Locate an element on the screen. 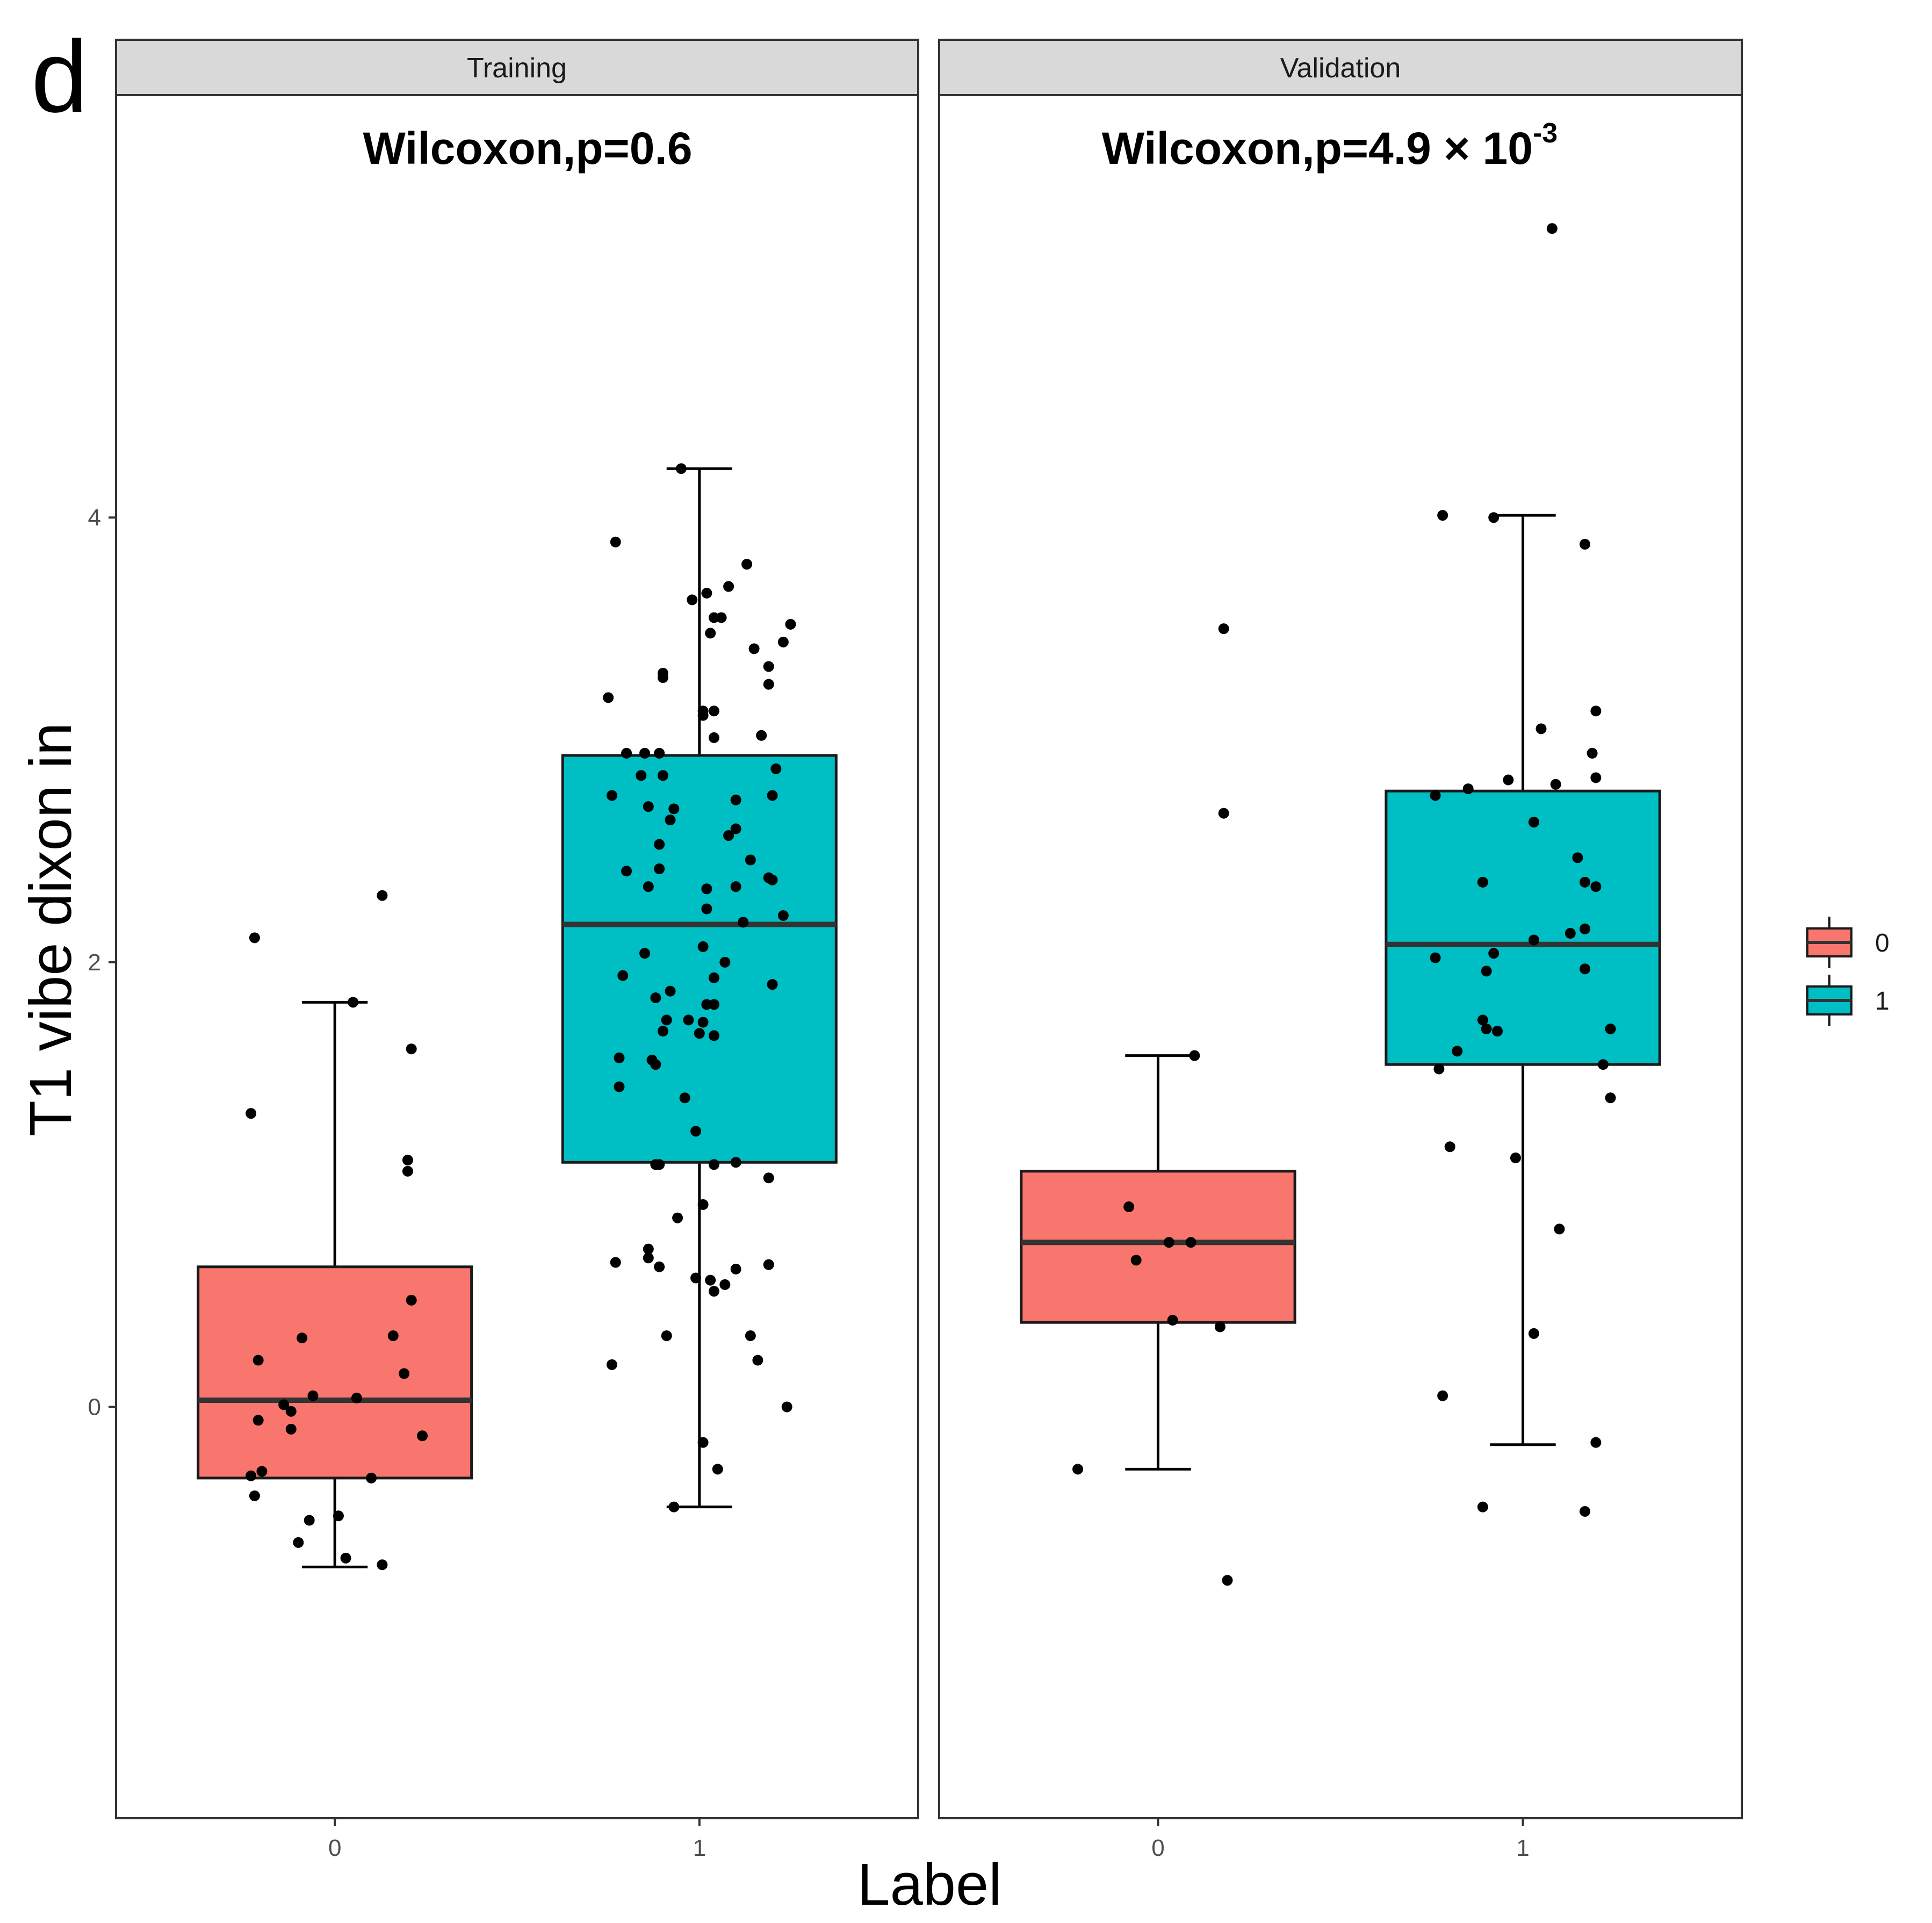  y-axis-title: T1 vibe dixon in is located at coordinates (51, 929).